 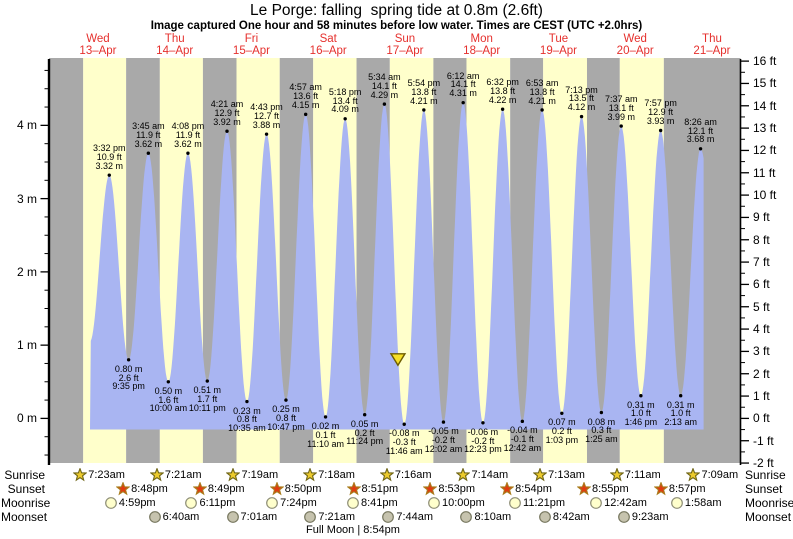 What do you see at coordinates (26, 345) in the screenshot?
I see `left-axis-label: 1 m` at bounding box center [26, 345].